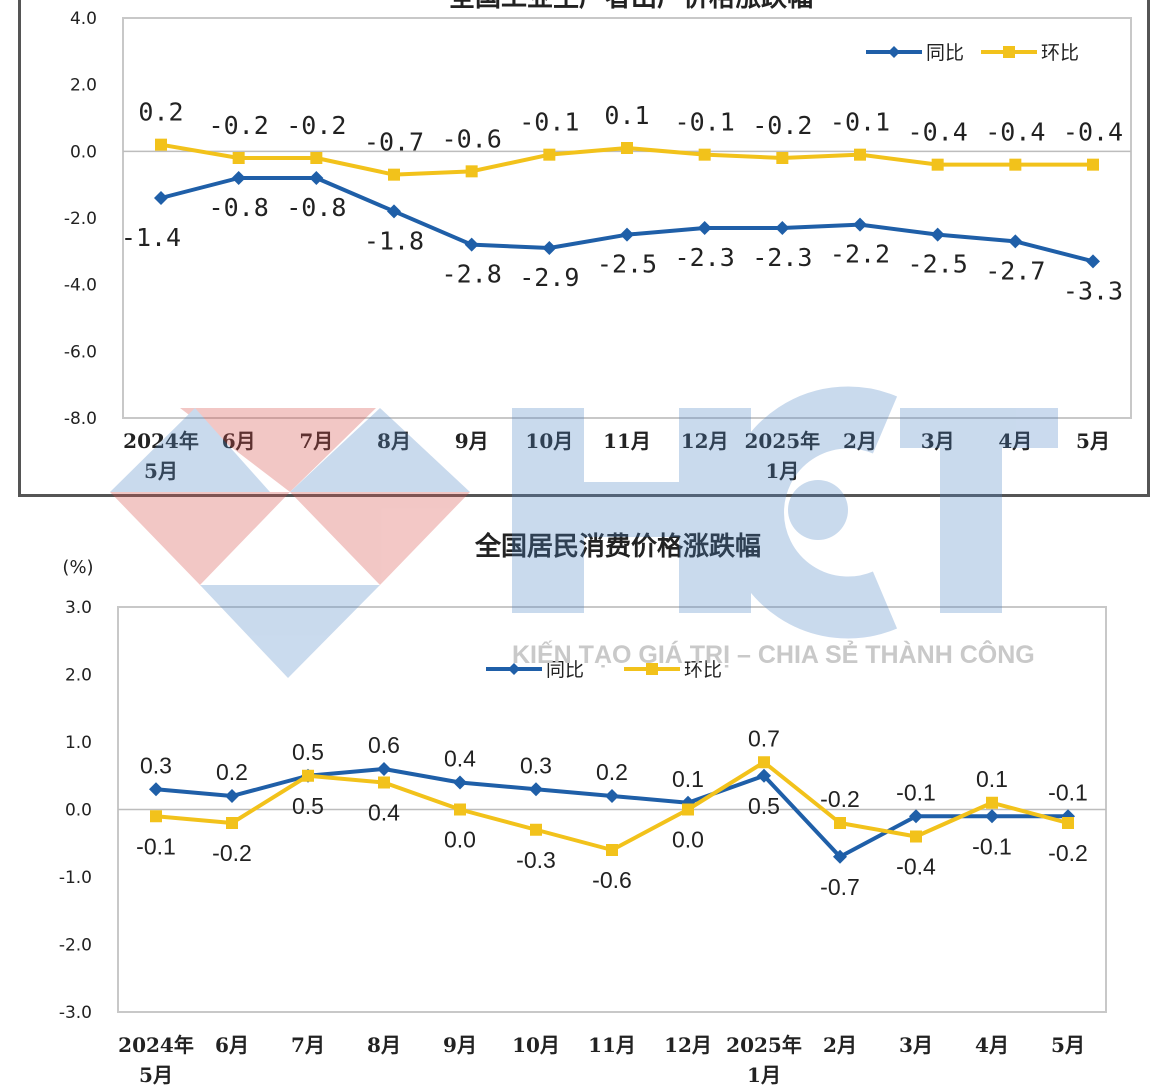  What do you see at coordinates (394, 240) in the screenshot?
I see `data-label-yoy: -1.8` at bounding box center [394, 240].